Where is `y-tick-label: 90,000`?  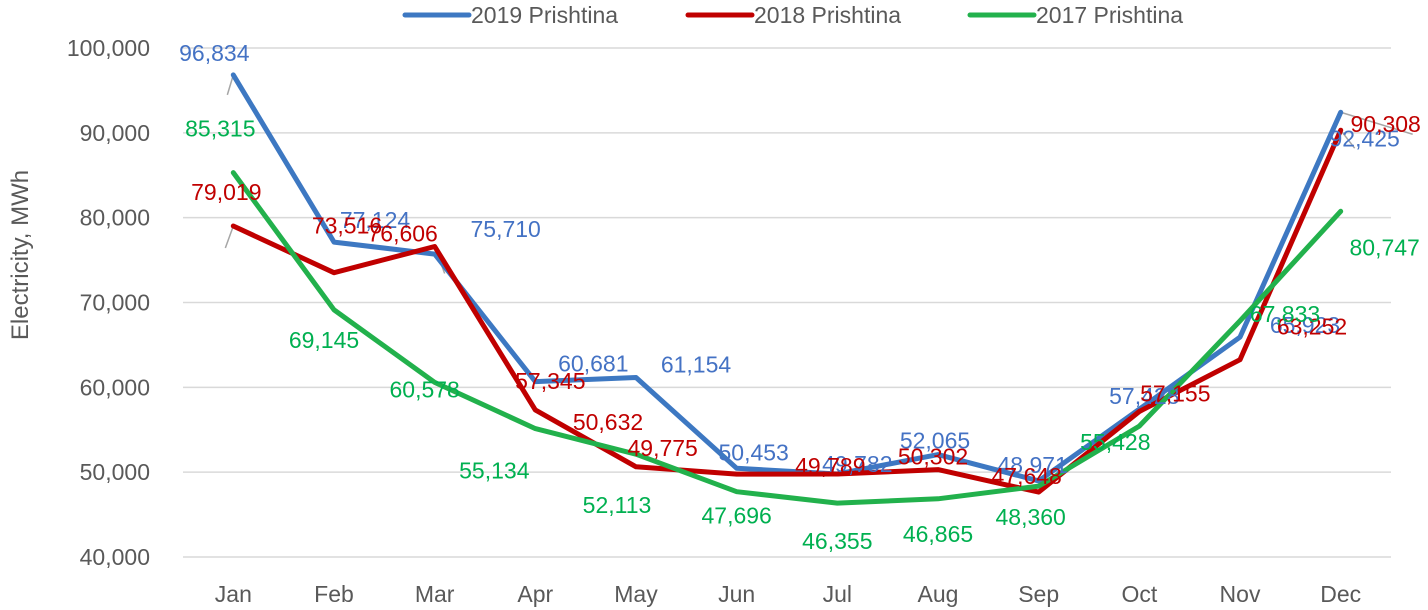
y-tick-label: 90,000 is located at coordinates (115, 133).